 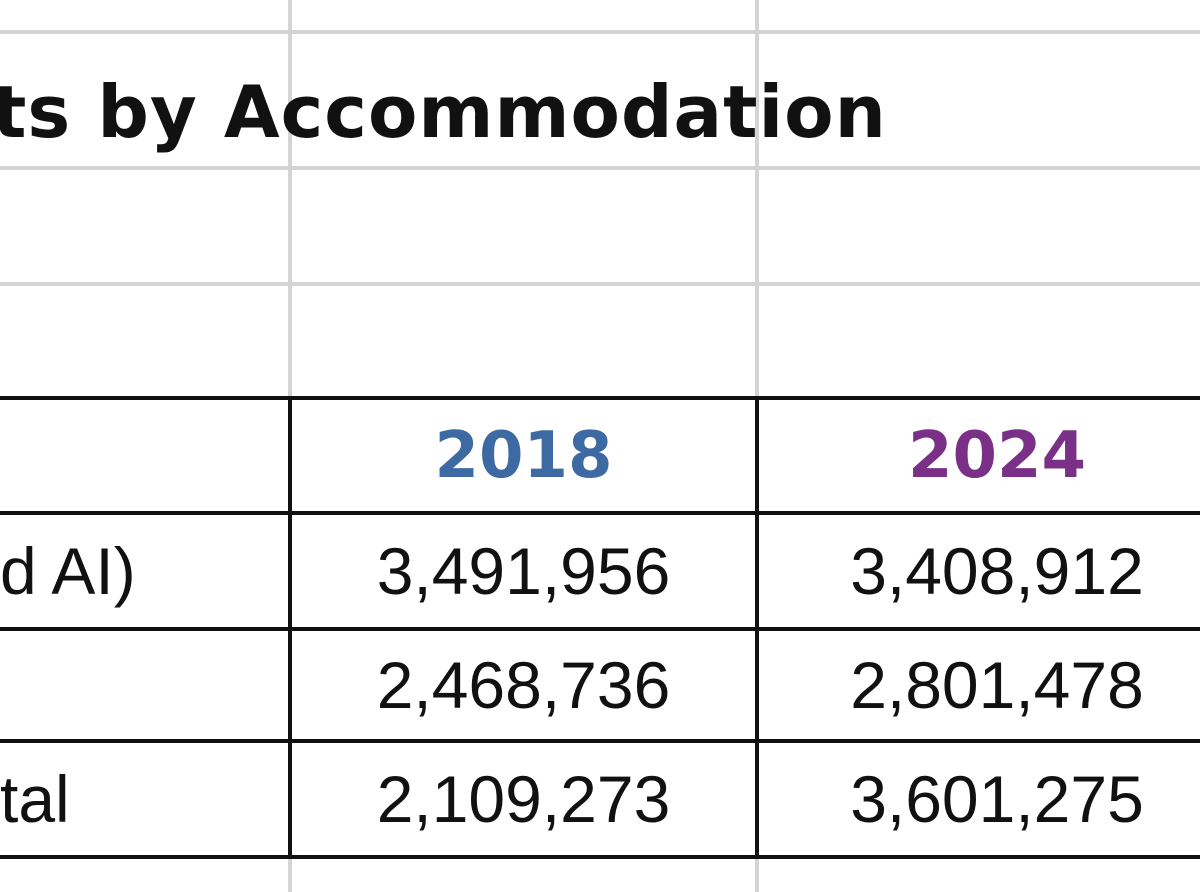 I want to click on table-cell-2024: 2,801,478, so click(x=997, y=685).